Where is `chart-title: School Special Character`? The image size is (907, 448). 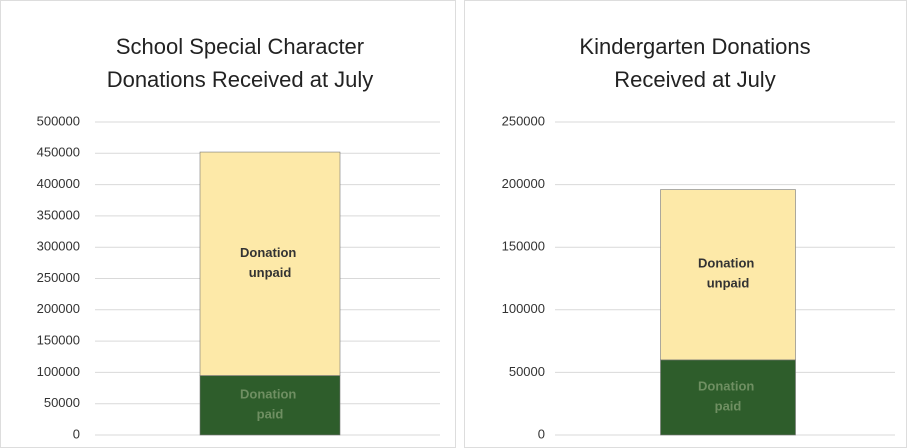 chart-title: School Special Character is located at coordinates (240, 46).